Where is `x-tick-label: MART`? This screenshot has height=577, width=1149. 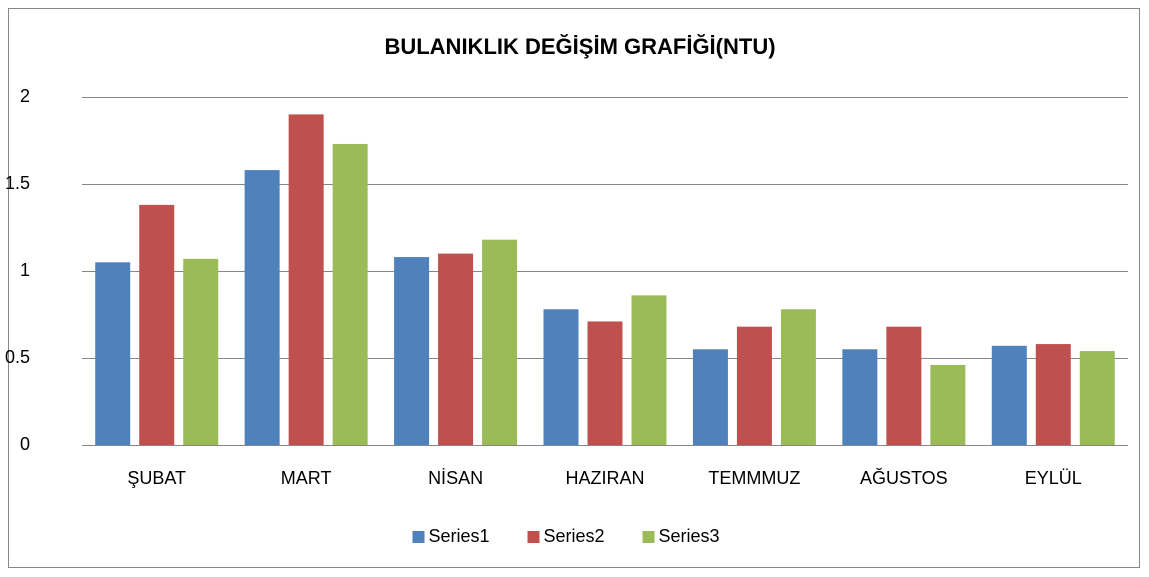
x-tick-label: MART is located at coordinates (306, 478).